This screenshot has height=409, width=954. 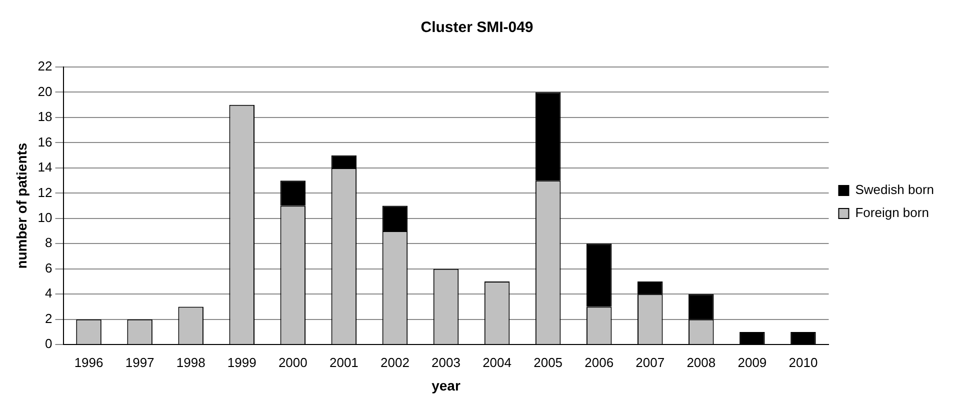 What do you see at coordinates (548, 362) in the screenshot?
I see `x-tick-label: 2005` at bounding box center [548, 362].